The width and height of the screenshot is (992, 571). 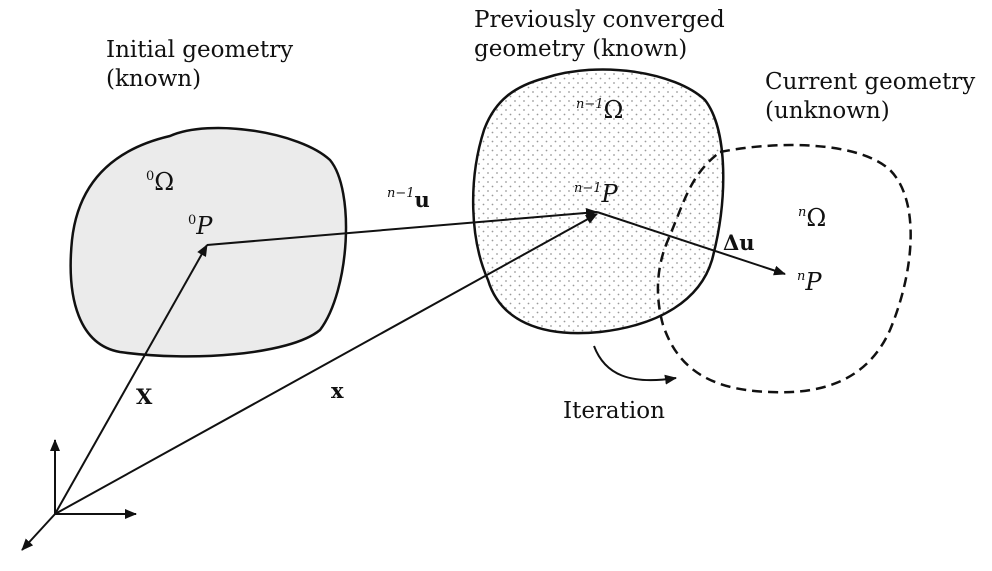 What do you see at coordinates (164, 182) in the screenshot?
I see `omega-initial-symbol: Ω` at bounding box center [164, 182].